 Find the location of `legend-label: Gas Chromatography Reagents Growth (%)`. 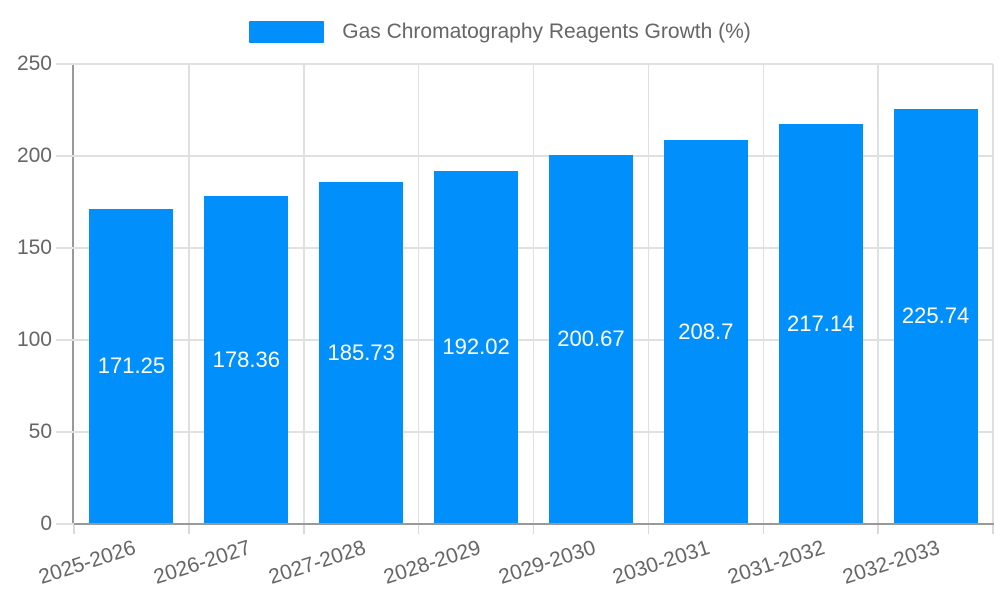

legend-label: Gas Chromatography Reagents Growth (%) is located at coordinates (546, 31).